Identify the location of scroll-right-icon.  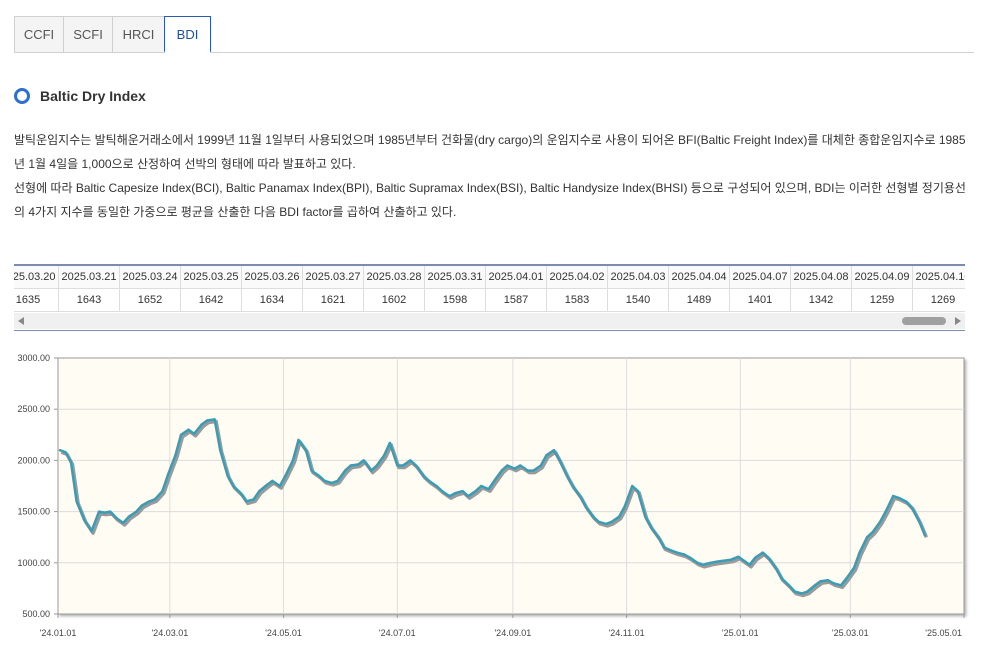
(958, 321).